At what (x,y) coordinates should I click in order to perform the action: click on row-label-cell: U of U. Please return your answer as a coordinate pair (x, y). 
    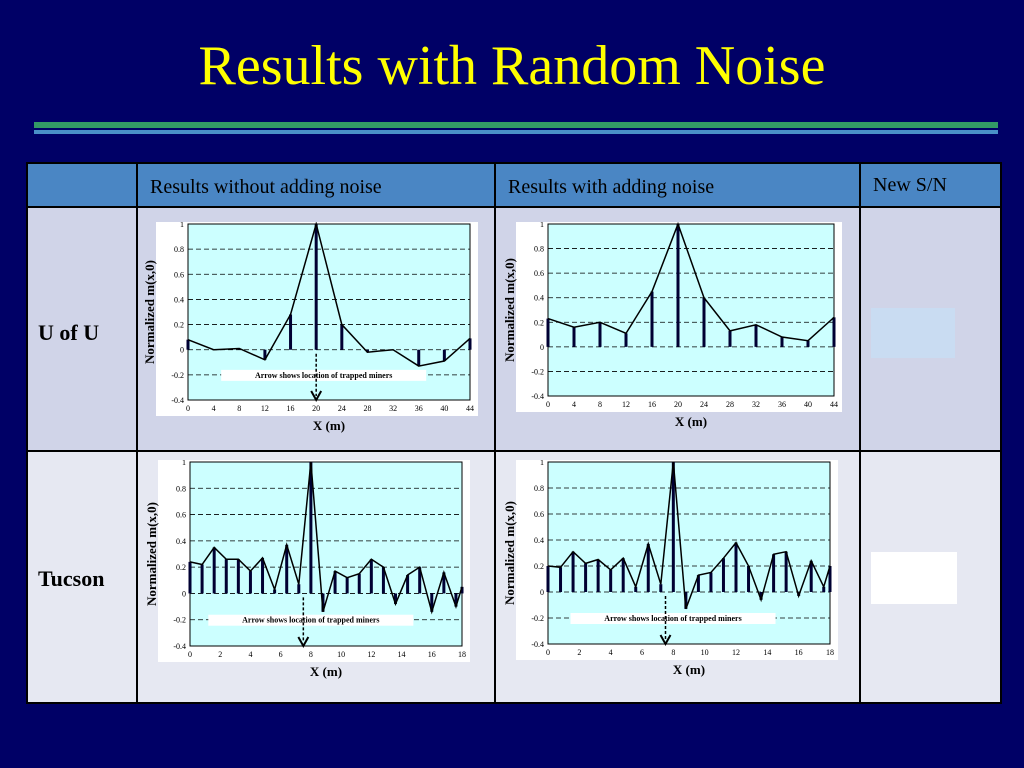
    Looking at the image, I should click on (82, 329).